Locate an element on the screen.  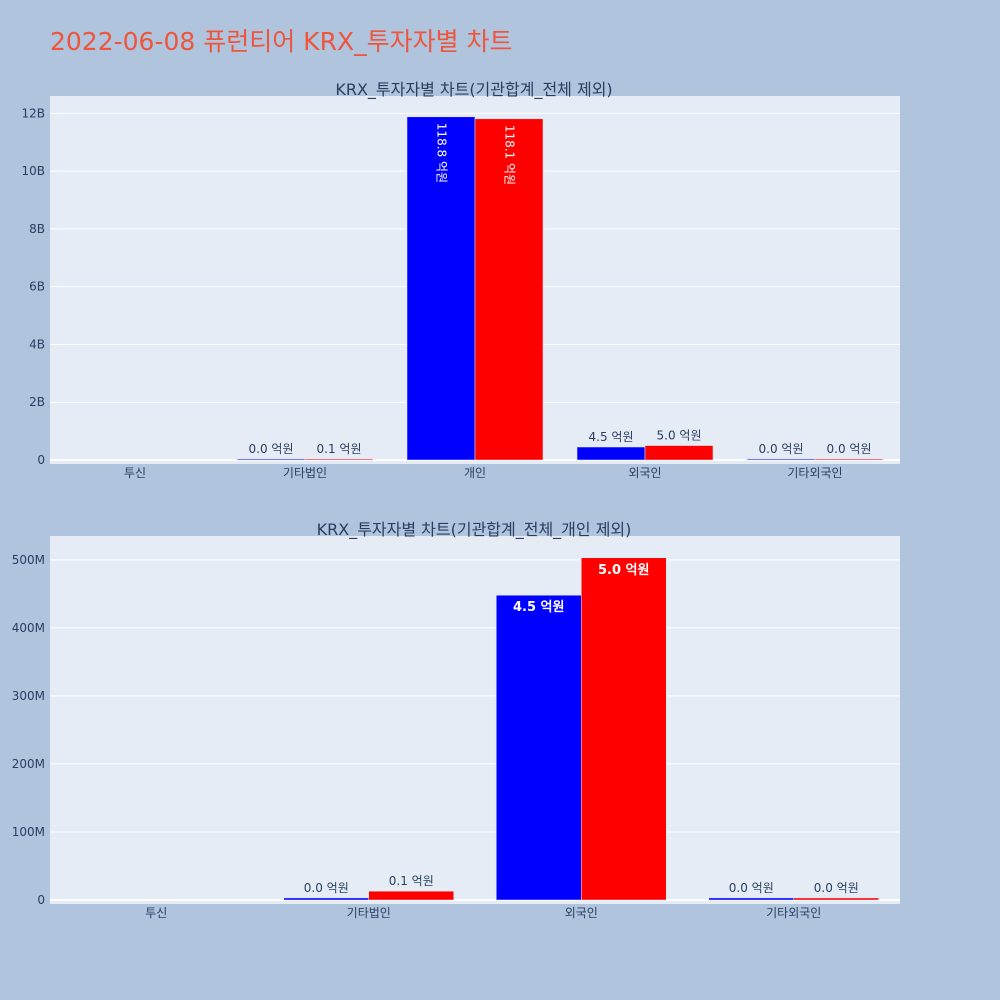
y-tick-label: 6B is located at coordinates (37, 287).